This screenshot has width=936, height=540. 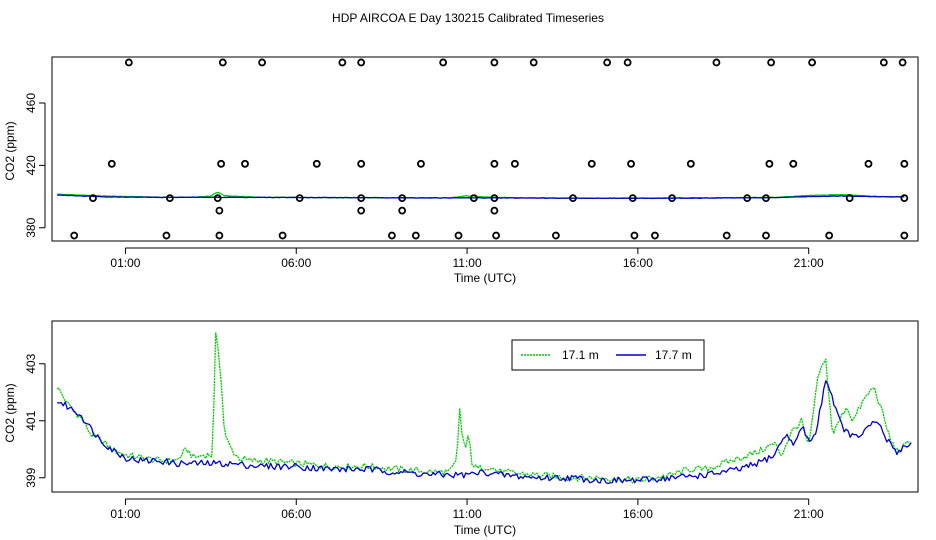 I want to click on top-y-tick-label: 420, so click(x=31, y=165).